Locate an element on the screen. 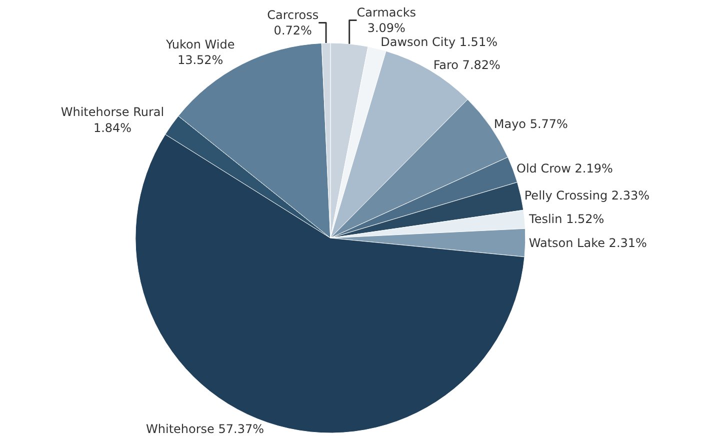  slice-label: Yukon Wide is located at coordinates (199, 45).